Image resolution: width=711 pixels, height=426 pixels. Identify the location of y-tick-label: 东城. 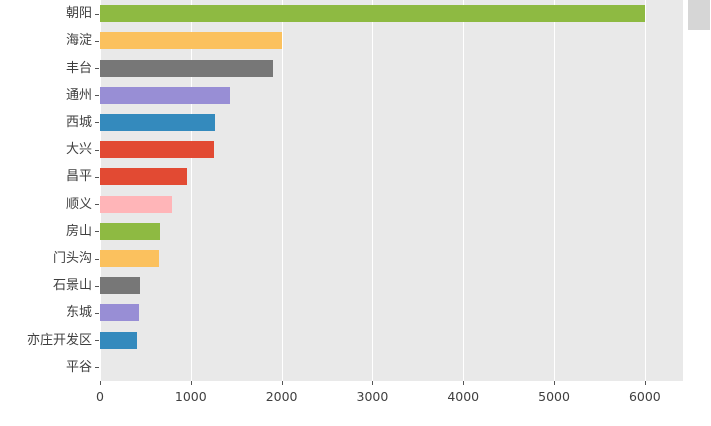
(78, 313).